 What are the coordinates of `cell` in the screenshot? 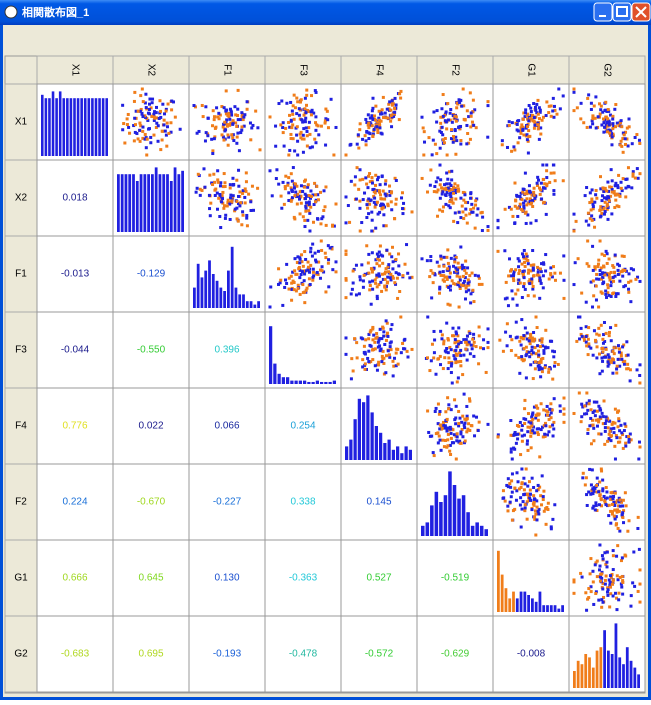 It's located at (227, 426).